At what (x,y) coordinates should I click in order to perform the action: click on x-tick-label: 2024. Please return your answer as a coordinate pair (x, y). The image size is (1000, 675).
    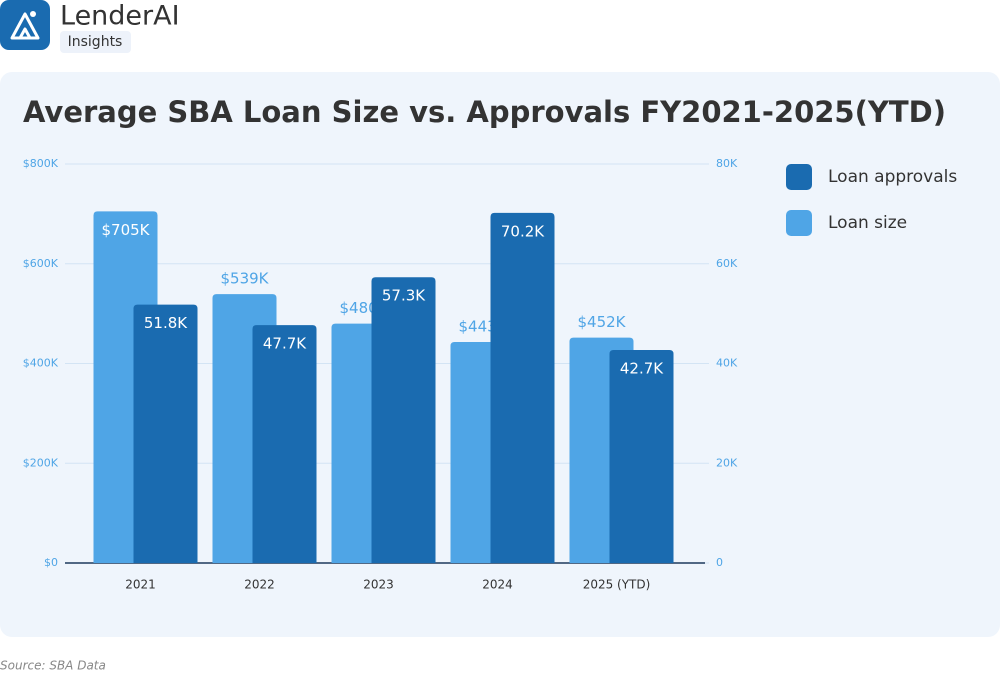
    Looking at the image, I should click on (497, 585).